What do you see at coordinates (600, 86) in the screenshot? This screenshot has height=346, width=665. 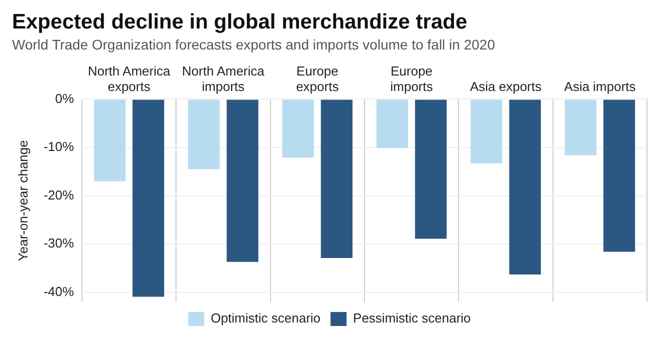 I see `x-tick-label: Asia imports` at bounding box center [600, 86].